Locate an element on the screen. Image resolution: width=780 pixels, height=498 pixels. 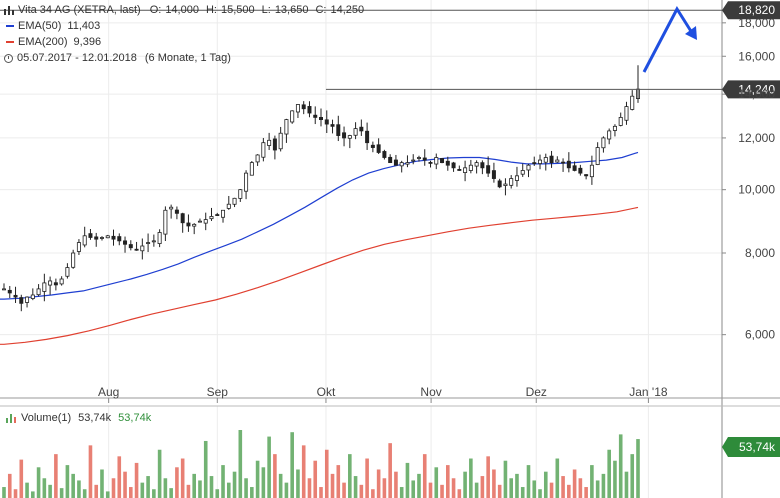
x-tick-label: Aug is located at coordinates (108, 392).